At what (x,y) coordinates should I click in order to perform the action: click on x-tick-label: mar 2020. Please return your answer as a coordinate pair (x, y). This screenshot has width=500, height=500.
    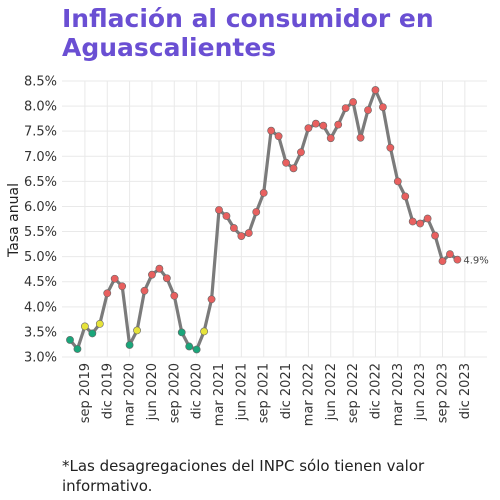
    Looking at the image, I should click on (130, 394).